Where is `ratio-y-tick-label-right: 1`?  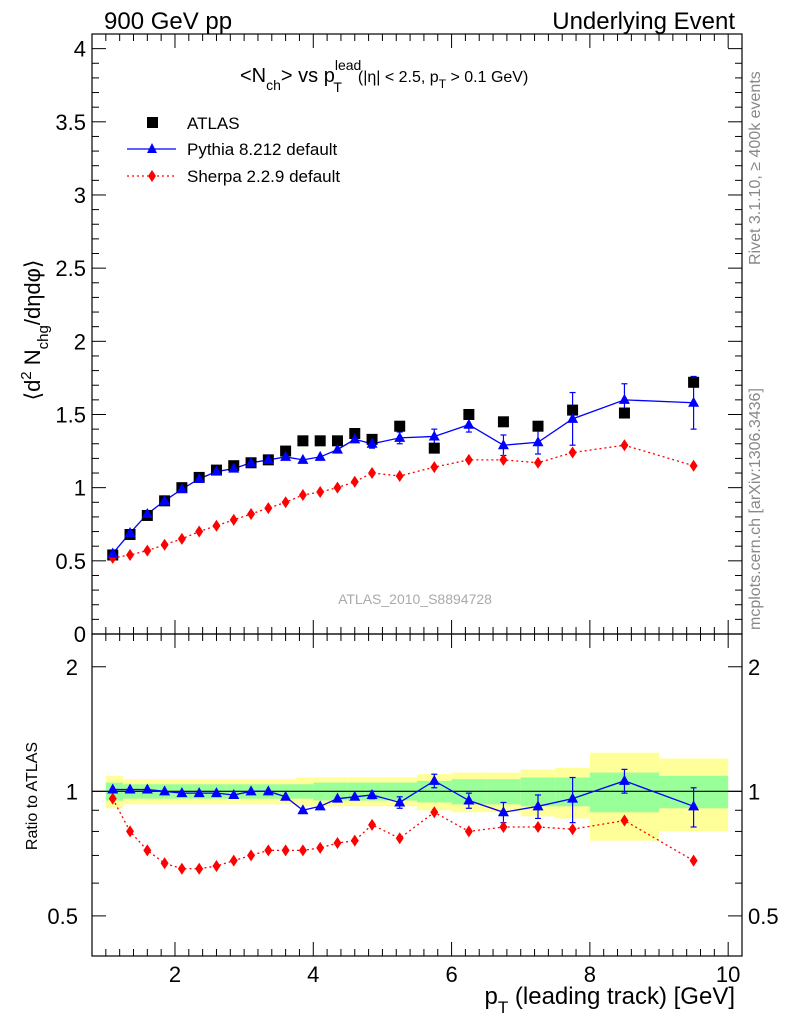 ratio-y-tick-label-right: 1 is located at coordinates (754, 791).